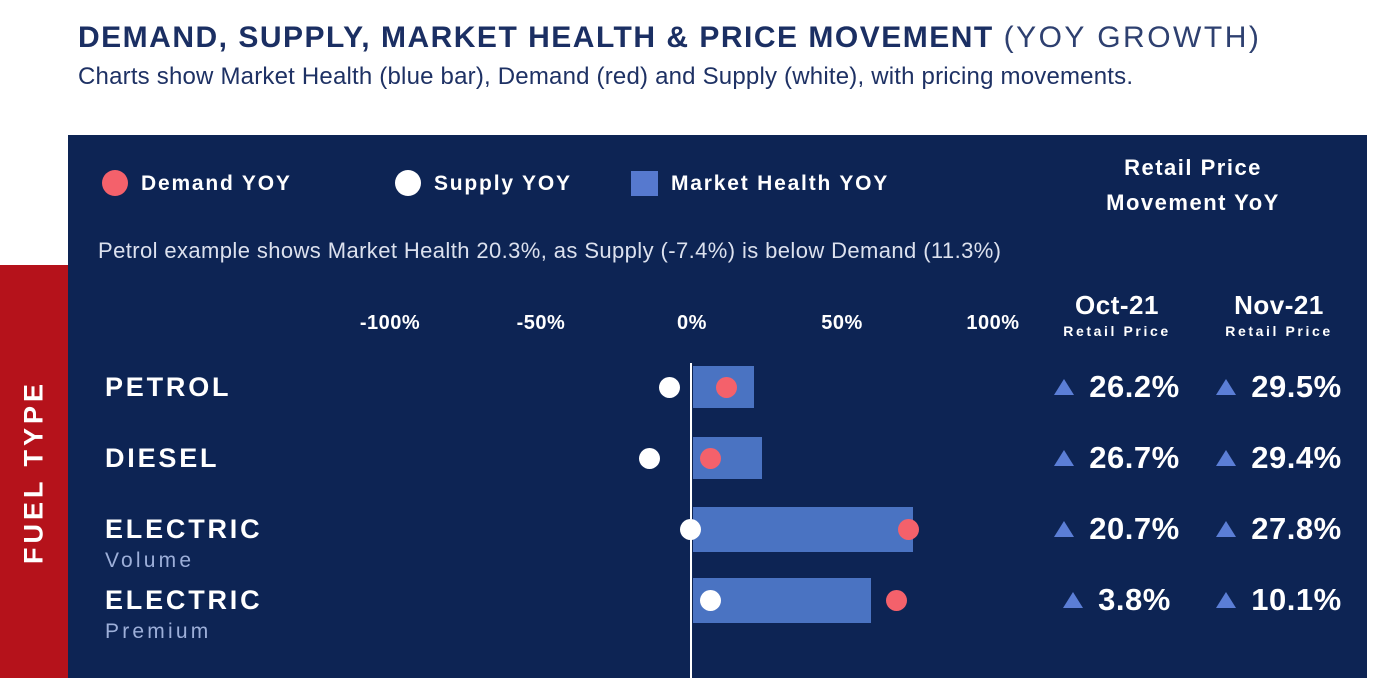 The image size is (1384, 678). What do you see at coordinates (150, 560) in the screenshot?
I see `fuel-subname: Volume` at bounding box center [150, 560].